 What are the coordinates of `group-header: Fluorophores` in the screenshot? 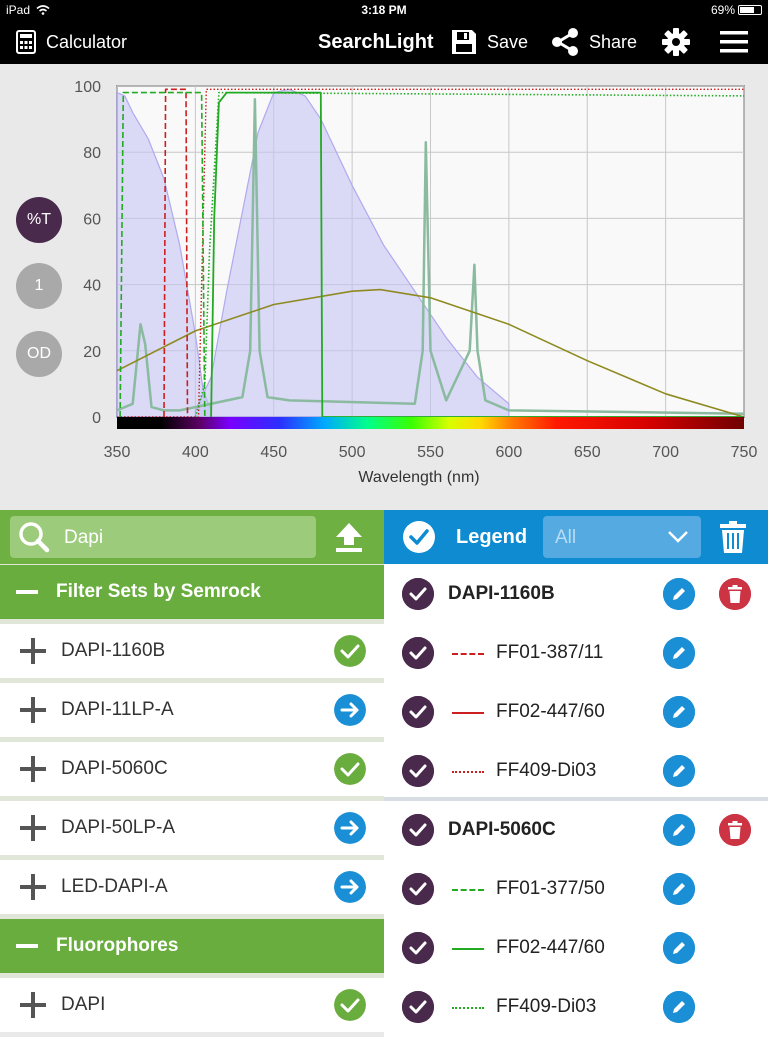 It's located at (192, 946).